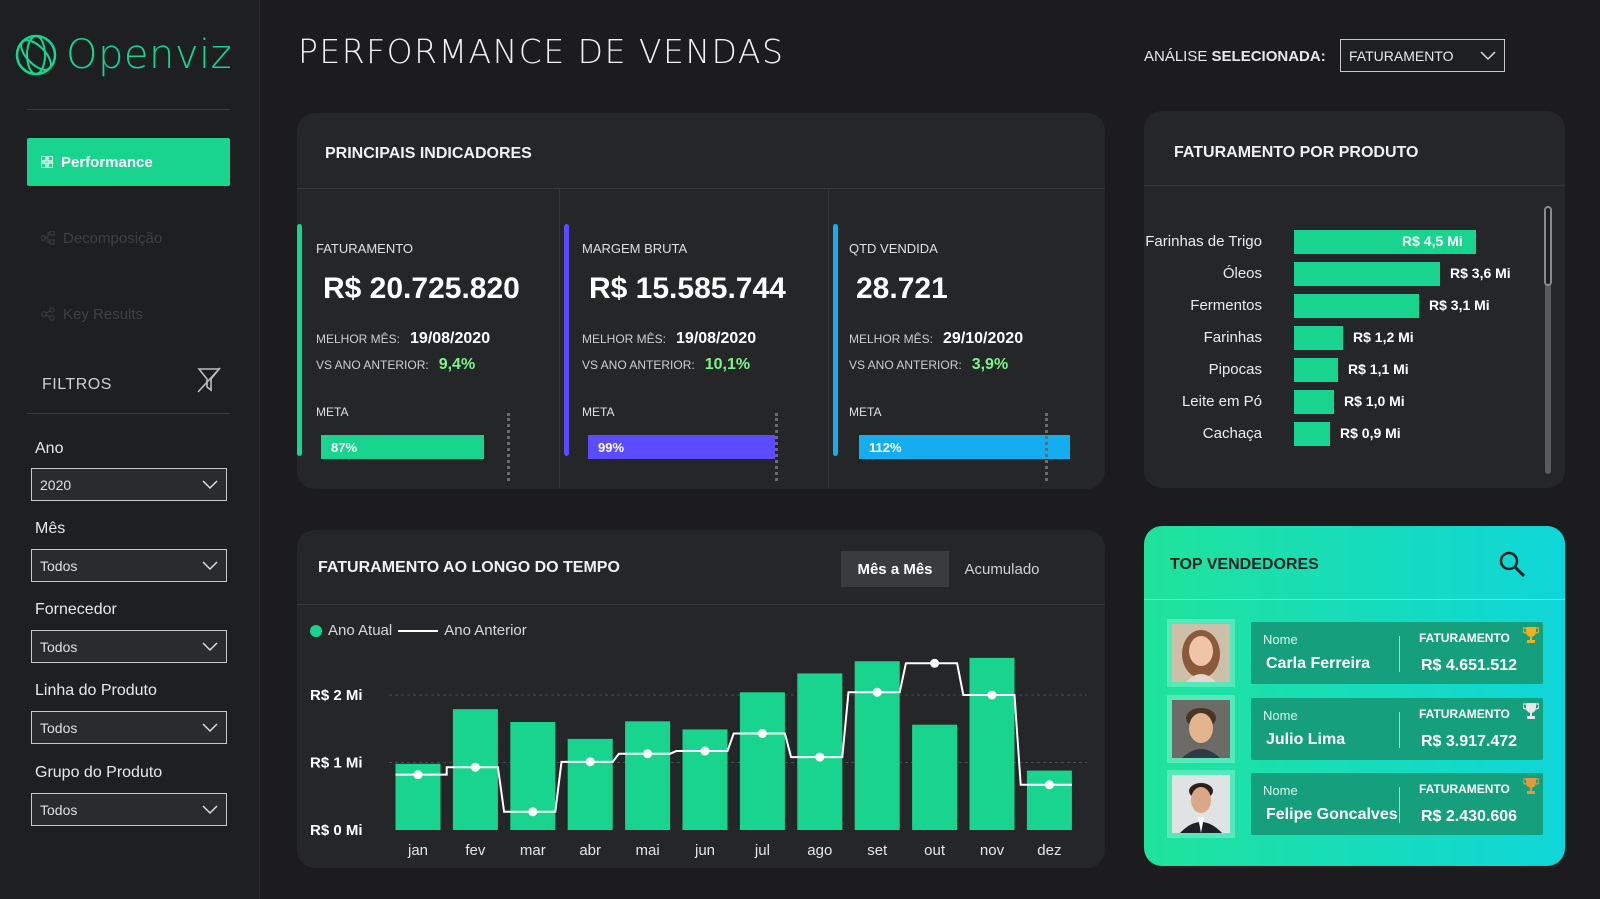 This screenshot has width=1600, height=899. Describe the element at coordinates (77, 384) in the screenshot. I see `filters-title: FILTROS` at that location.